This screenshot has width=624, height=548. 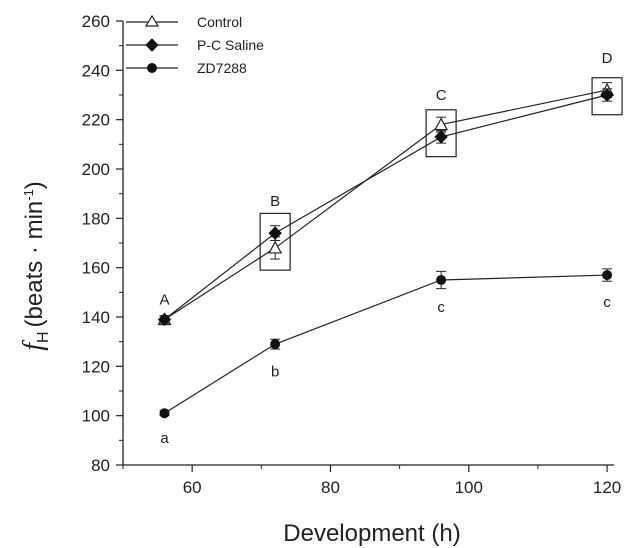 I want to click on legend-label-zd7288: ZD7288, so click(x=222, y=68).